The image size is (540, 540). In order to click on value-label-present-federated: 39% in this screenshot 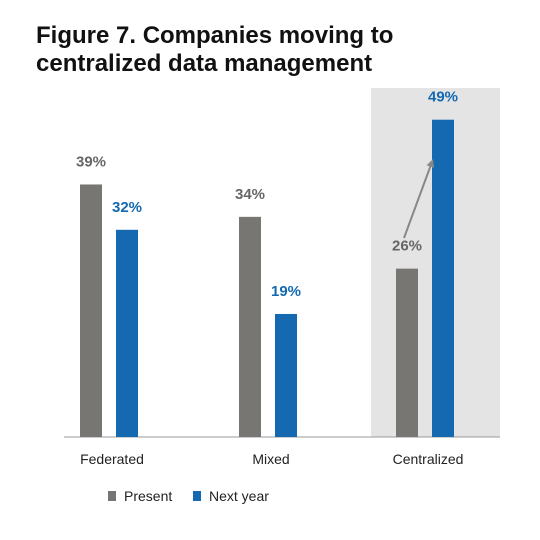, I will do `click(91, 161)`.